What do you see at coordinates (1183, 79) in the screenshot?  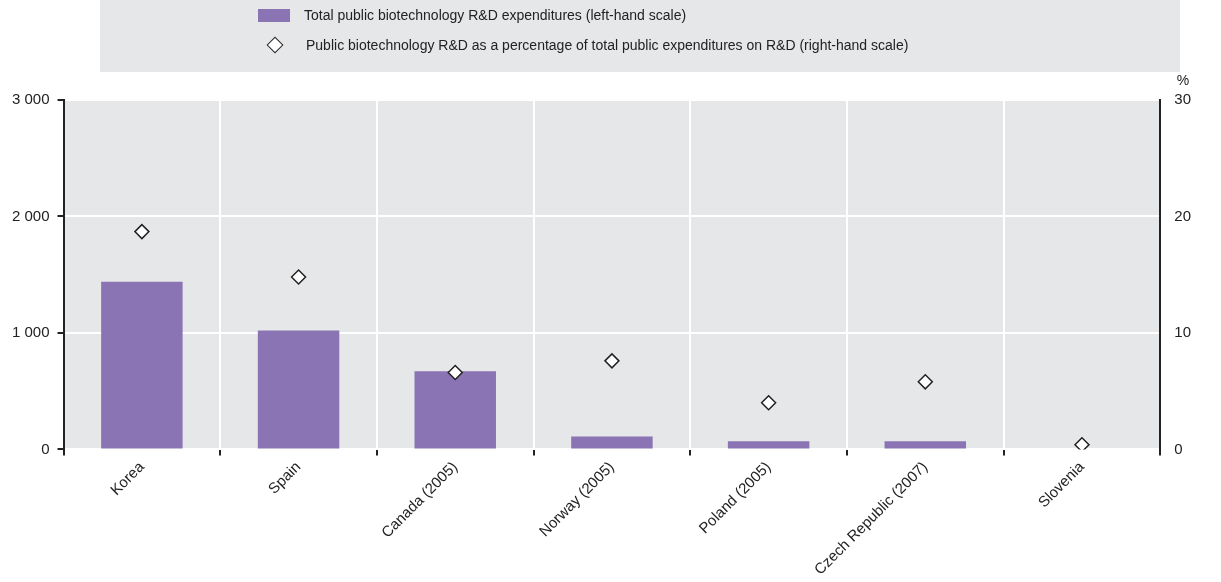 I see `y2-axis-title: %` at bounding box center [1183, 79].